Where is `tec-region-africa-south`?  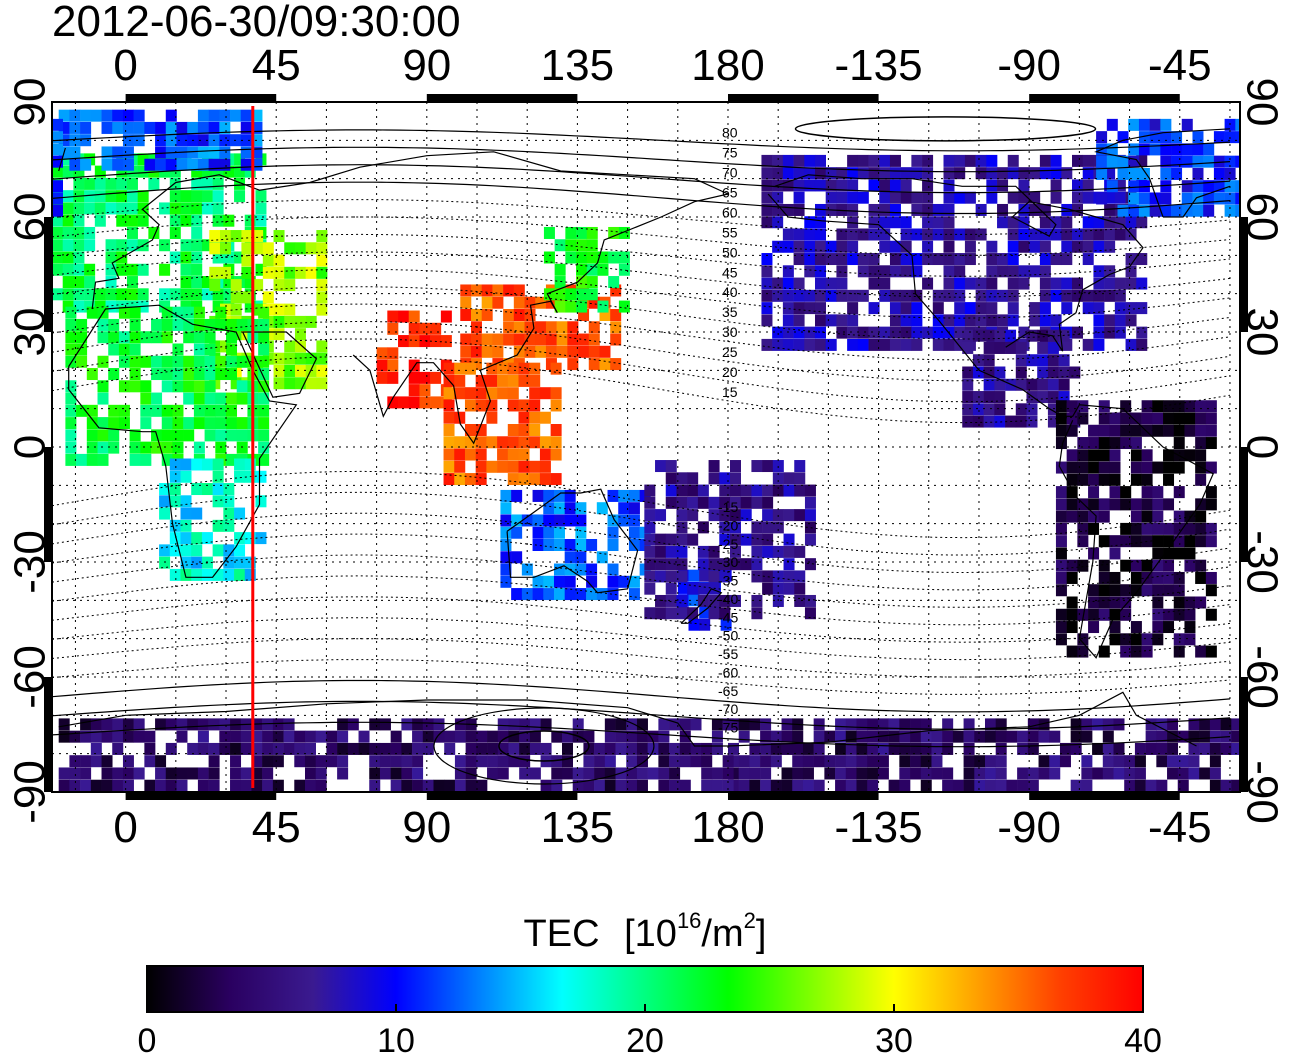 tec-region-africa-south is located at coordinates (213, 519).